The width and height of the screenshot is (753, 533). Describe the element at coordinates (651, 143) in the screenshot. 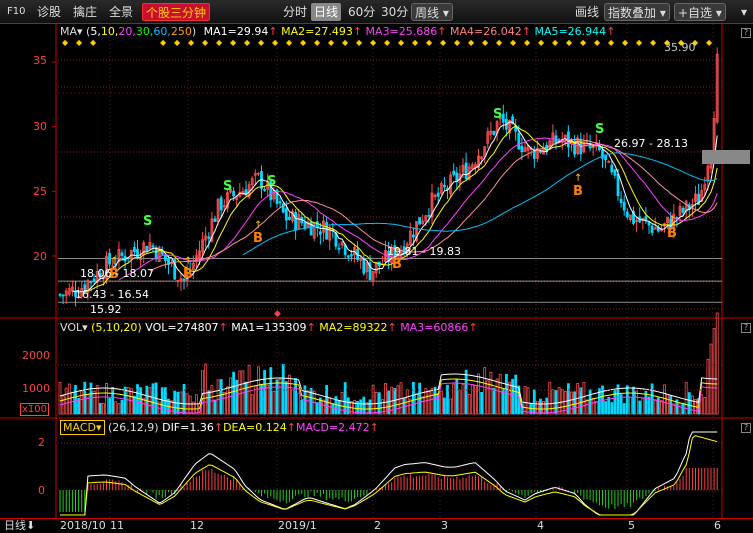

I see `range-label-4: 26.97 - 28.13` at that location.